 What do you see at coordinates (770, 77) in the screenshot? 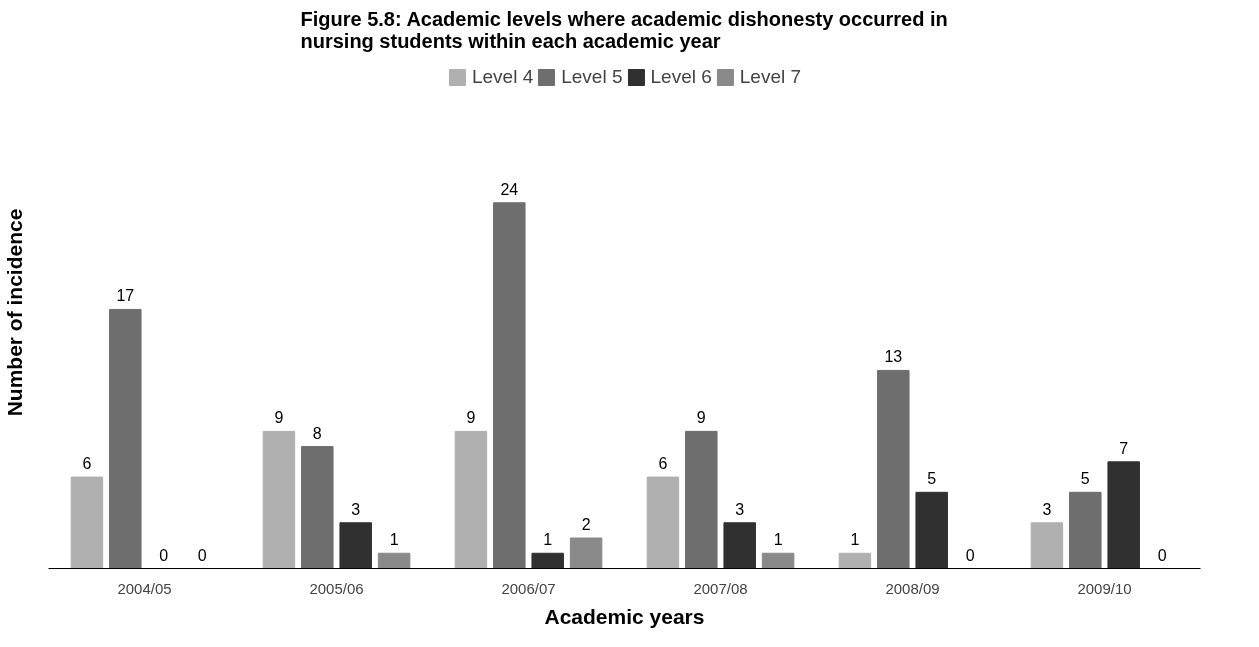
I see `legend-label: Level 7` at bounding box center [770, 77].